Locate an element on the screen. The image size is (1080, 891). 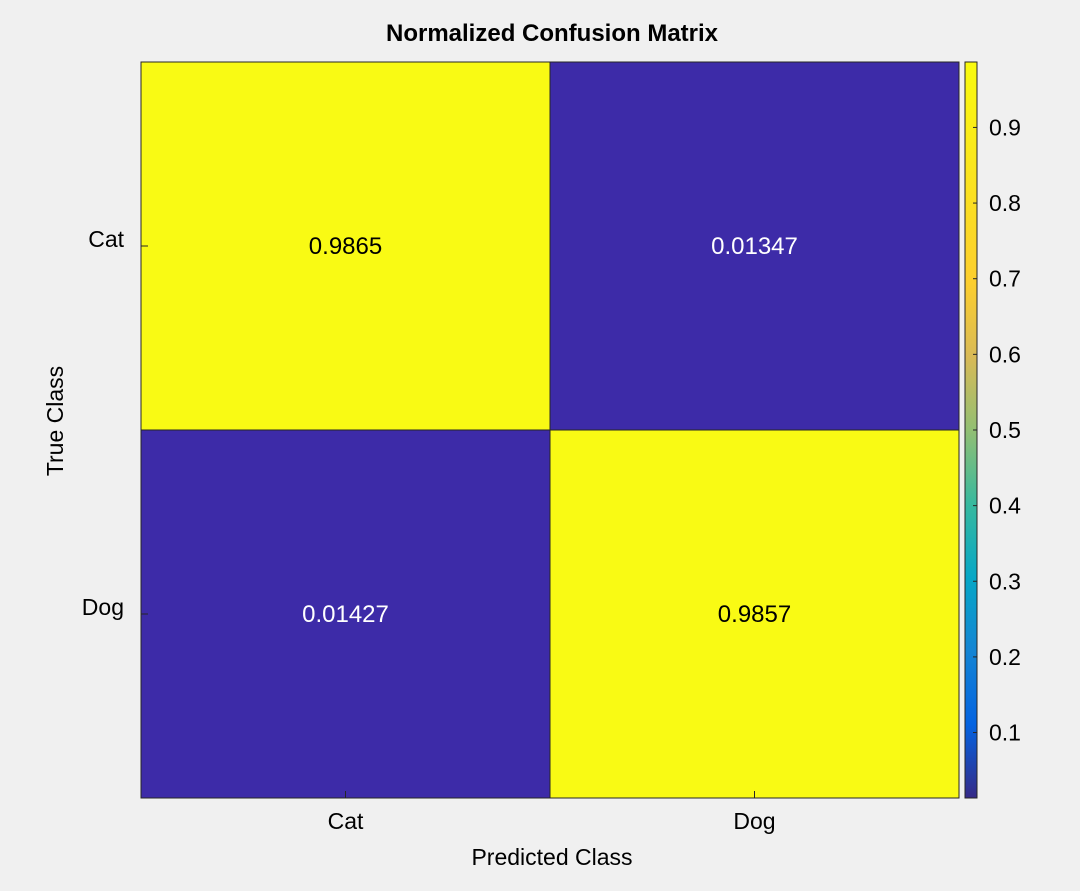
colorbar-tick-label: 0.6 is located at coordinates (1005, 354).